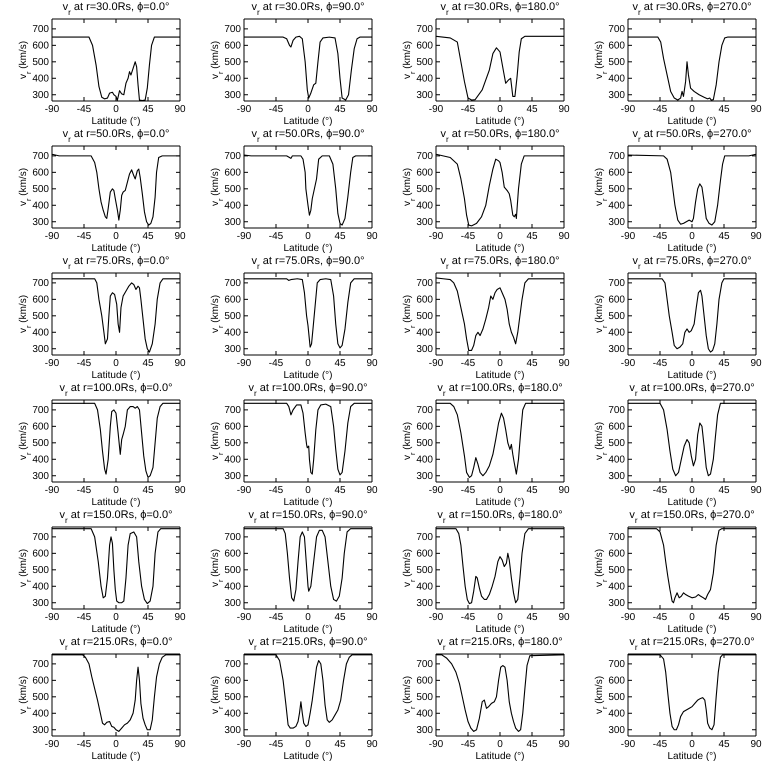  I want to click on chart-title: v$_{r}$ at r=100.0Rs, ϕ=90.0°, so click(308, 390).